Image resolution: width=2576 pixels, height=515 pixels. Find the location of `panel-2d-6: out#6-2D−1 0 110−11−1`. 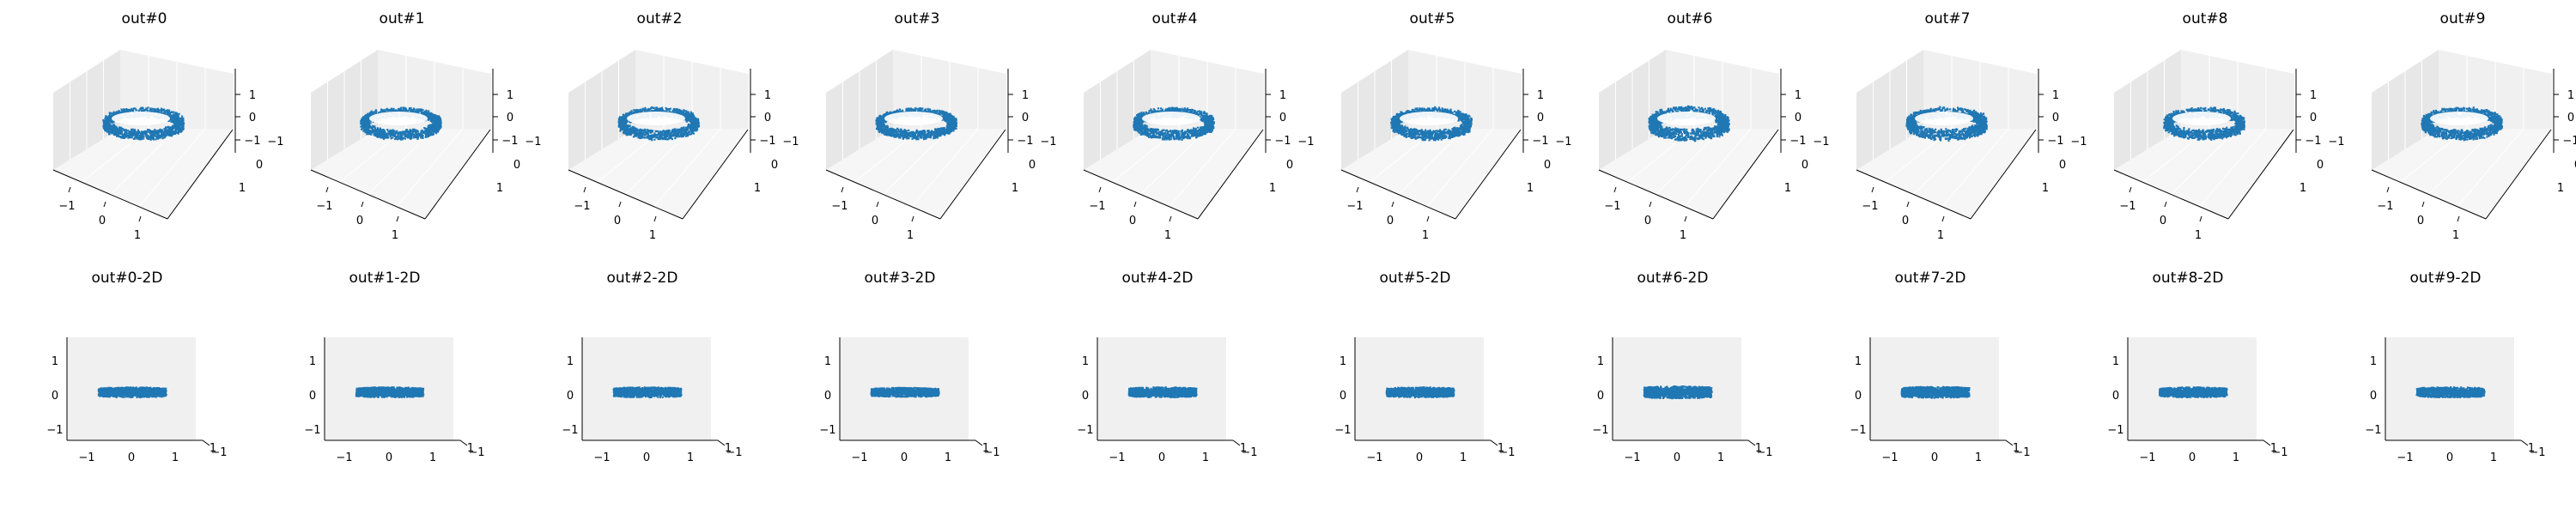

panel-2d-6: out#6-2D−1 0 110−11−1 is located at coordinates (1682, 367).